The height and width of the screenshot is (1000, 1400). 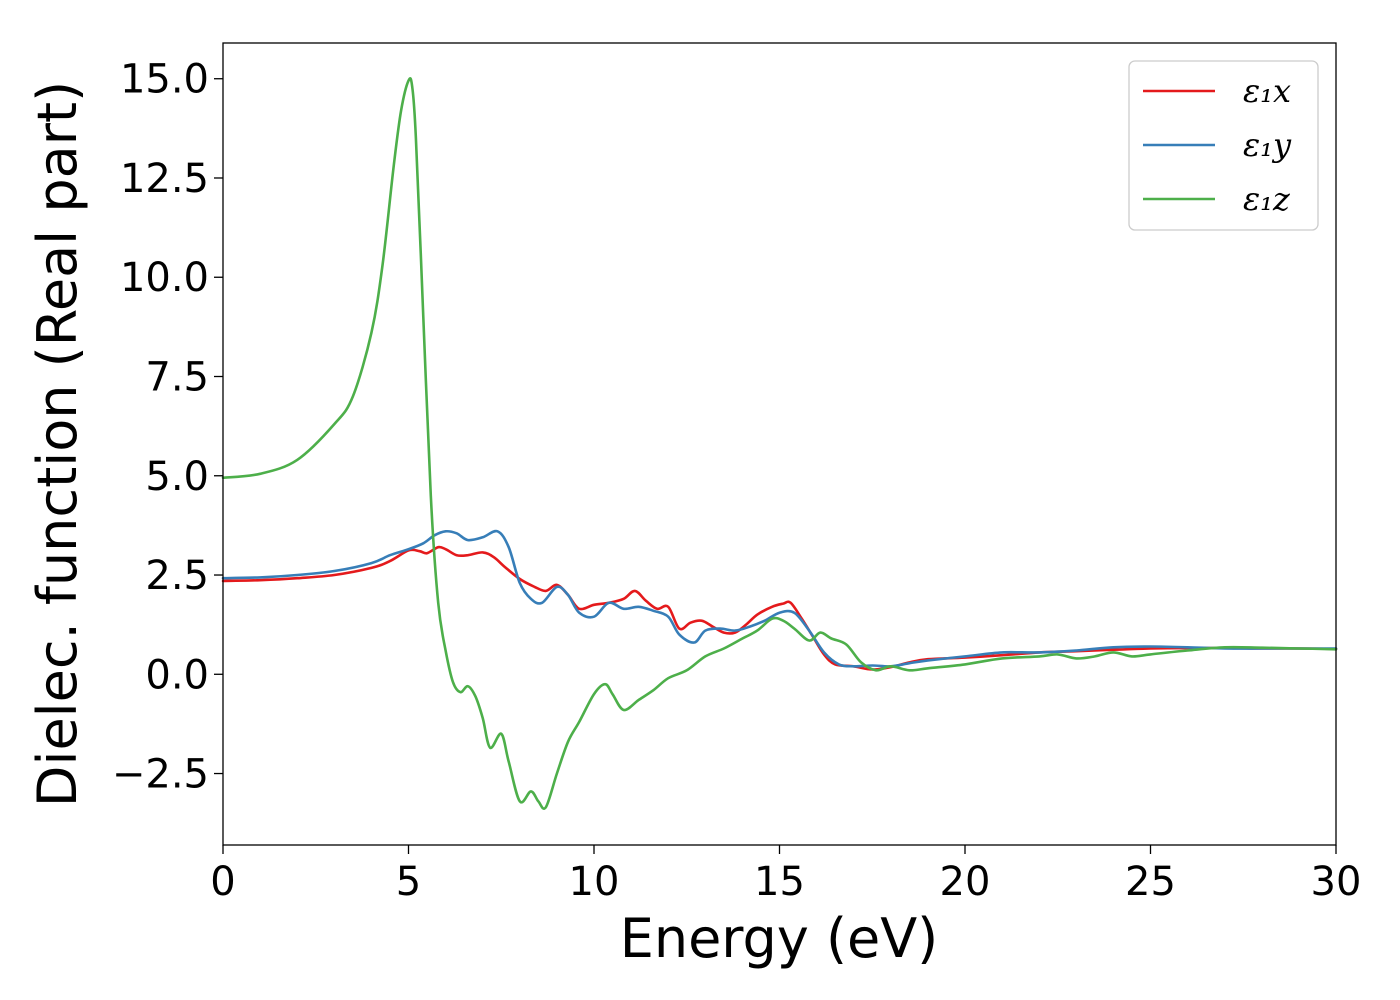 What do you see at coordinates (177, 477) in the screenshot?
I see `y-tick-label: 5.0` at bounding box center [177, 477].